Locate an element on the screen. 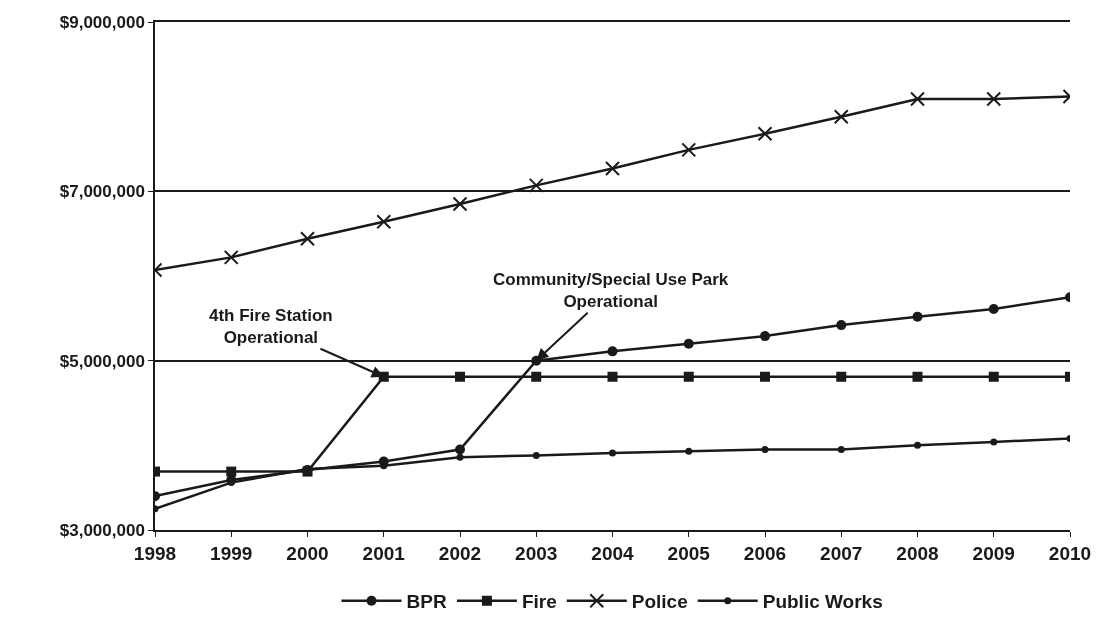 This screenshot has width=1110, height=631. x-tick-label: 2009 is located at coordinates (993, 553).